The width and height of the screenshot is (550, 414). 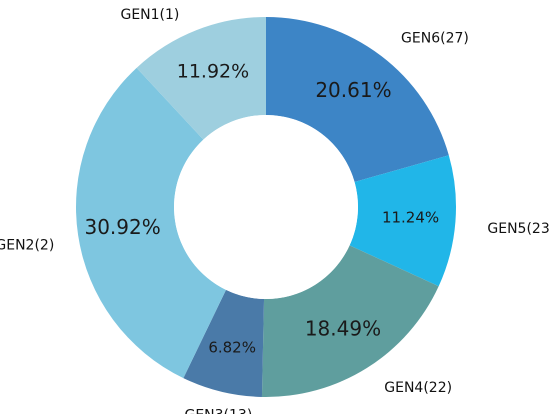 I want to click on slice-category-label: GEN5(23), so click(x=518, y=229).